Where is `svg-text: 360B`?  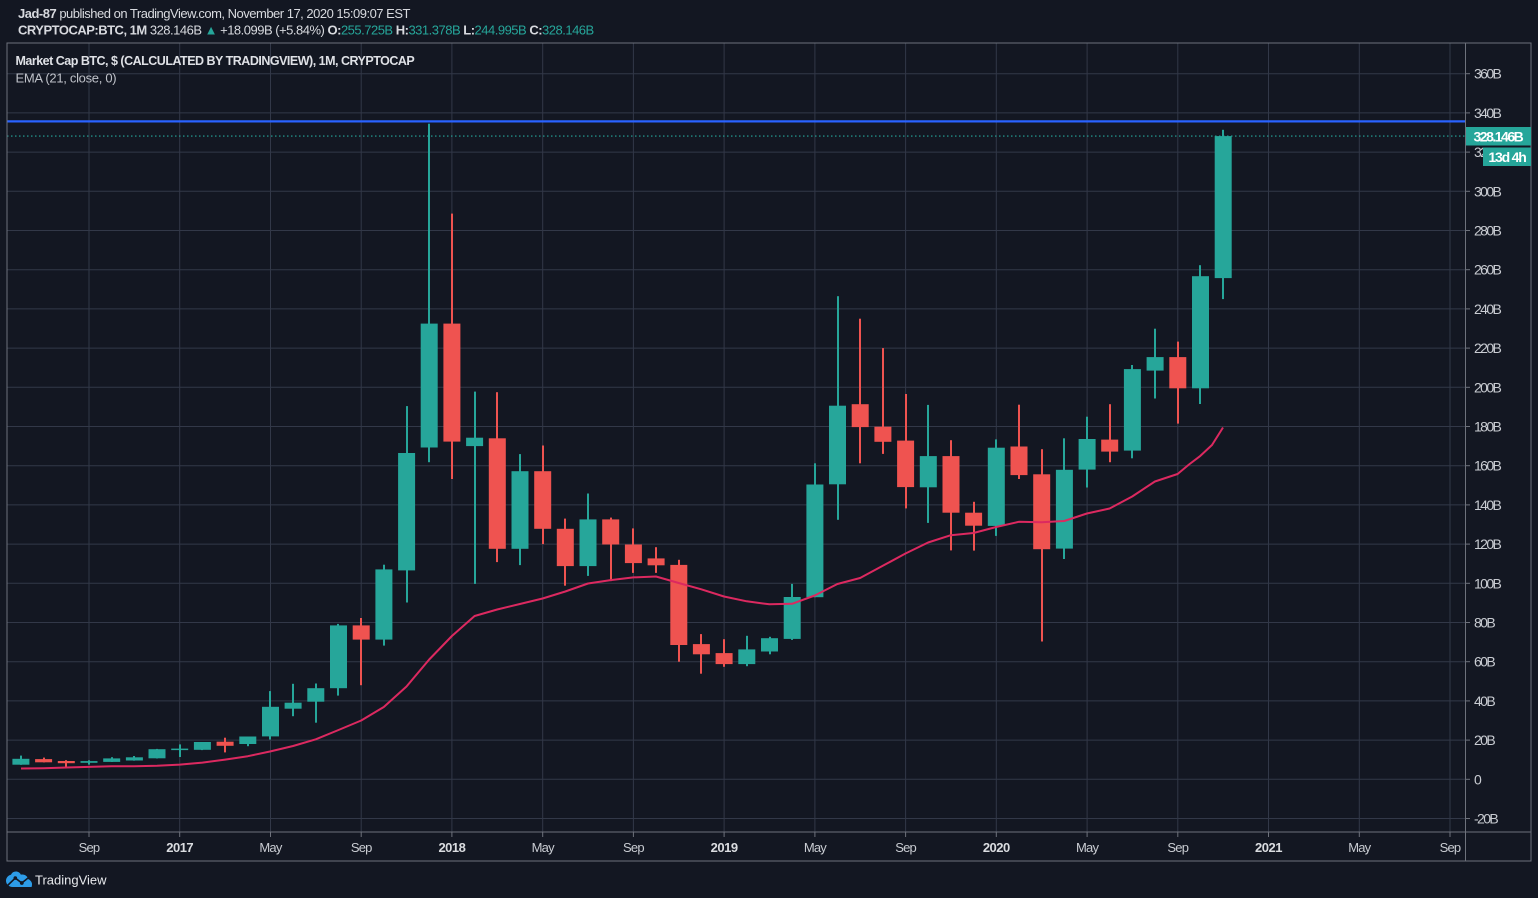
svg-text: 360B is located at coordinates (1488, 74).